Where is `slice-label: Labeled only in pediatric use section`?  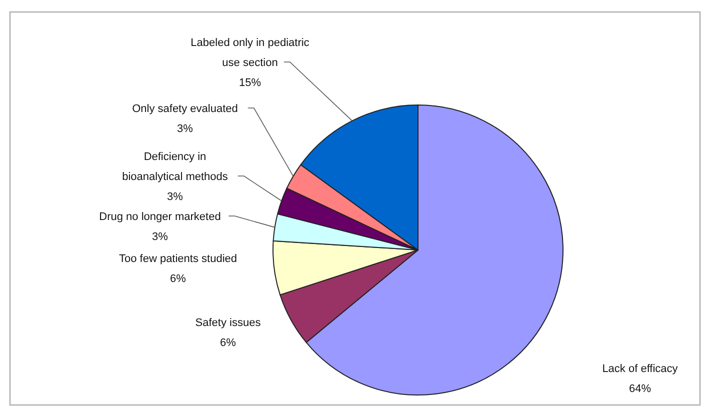
slice-label: Labeled only in pediatric use section is located at coordinates (250, 53).